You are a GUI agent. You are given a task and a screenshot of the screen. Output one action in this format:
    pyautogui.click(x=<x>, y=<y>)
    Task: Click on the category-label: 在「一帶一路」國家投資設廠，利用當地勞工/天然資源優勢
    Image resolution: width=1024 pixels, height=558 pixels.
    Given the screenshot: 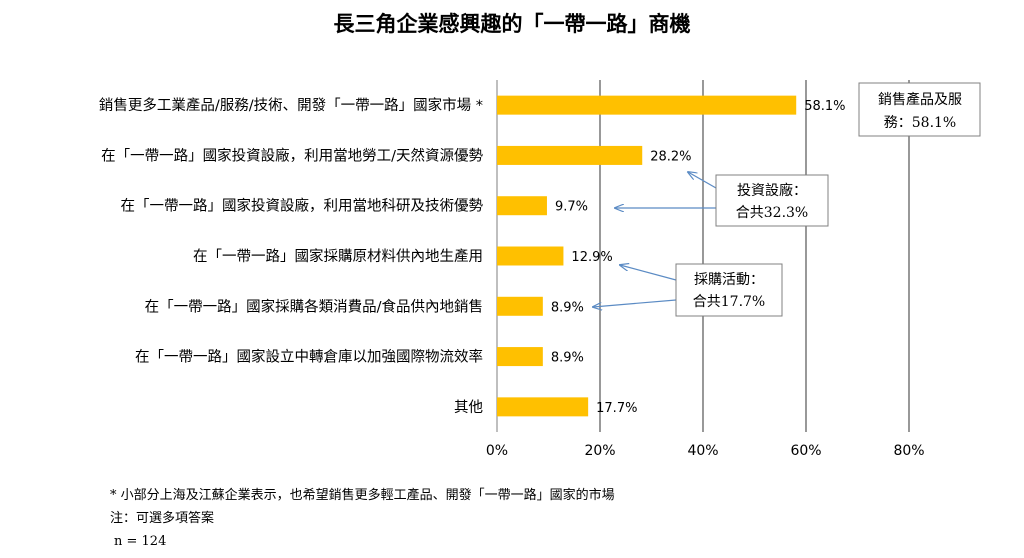 What is the action you would take?
    pyautogui.click(x=292, y=155)
    